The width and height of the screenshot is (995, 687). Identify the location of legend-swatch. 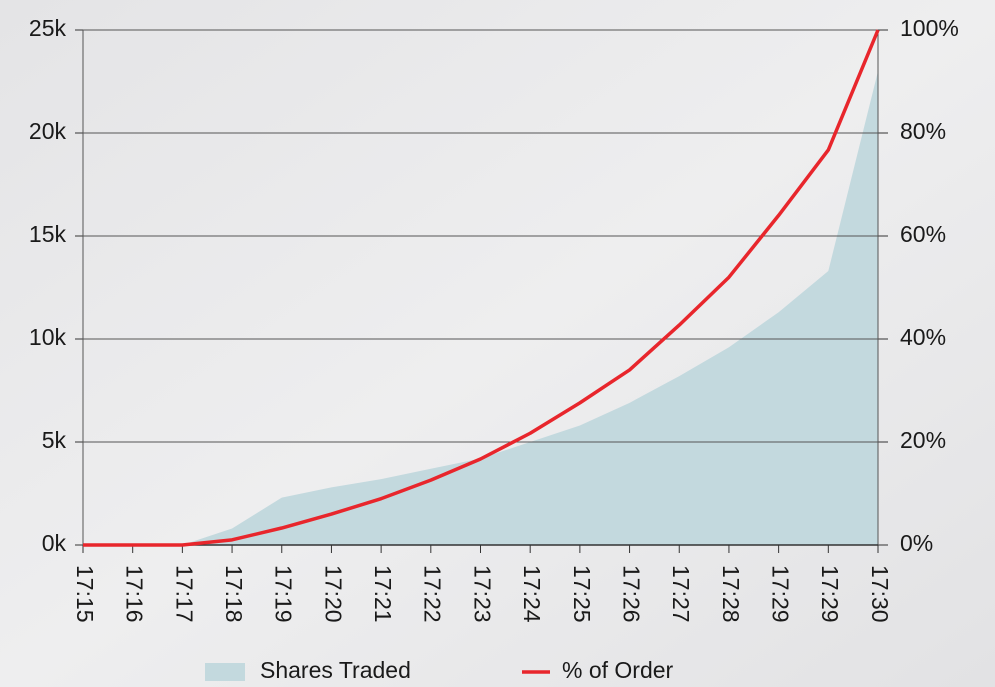
(225, 672).